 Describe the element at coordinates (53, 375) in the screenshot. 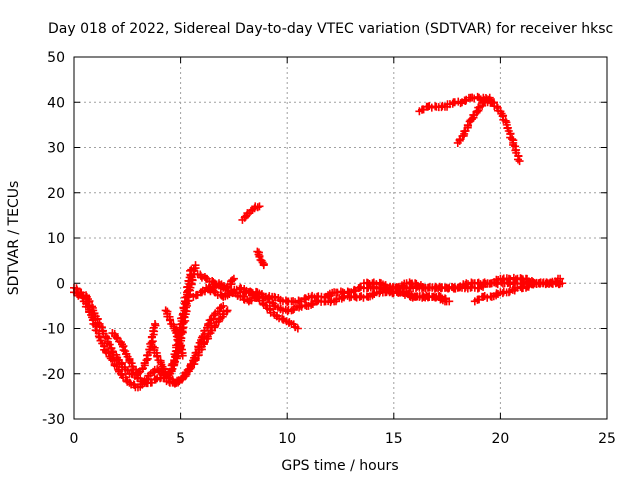

I see `y-tick-label: -20` at that location.